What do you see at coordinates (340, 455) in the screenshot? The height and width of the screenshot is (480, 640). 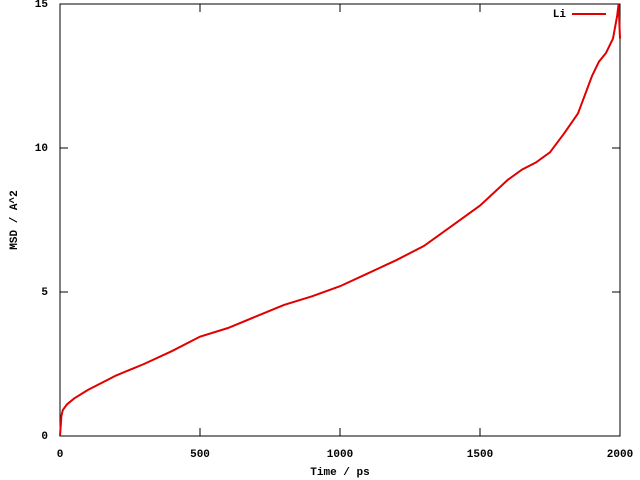 I see `x-tick-label: 1000` at bounding box center [340, 455].